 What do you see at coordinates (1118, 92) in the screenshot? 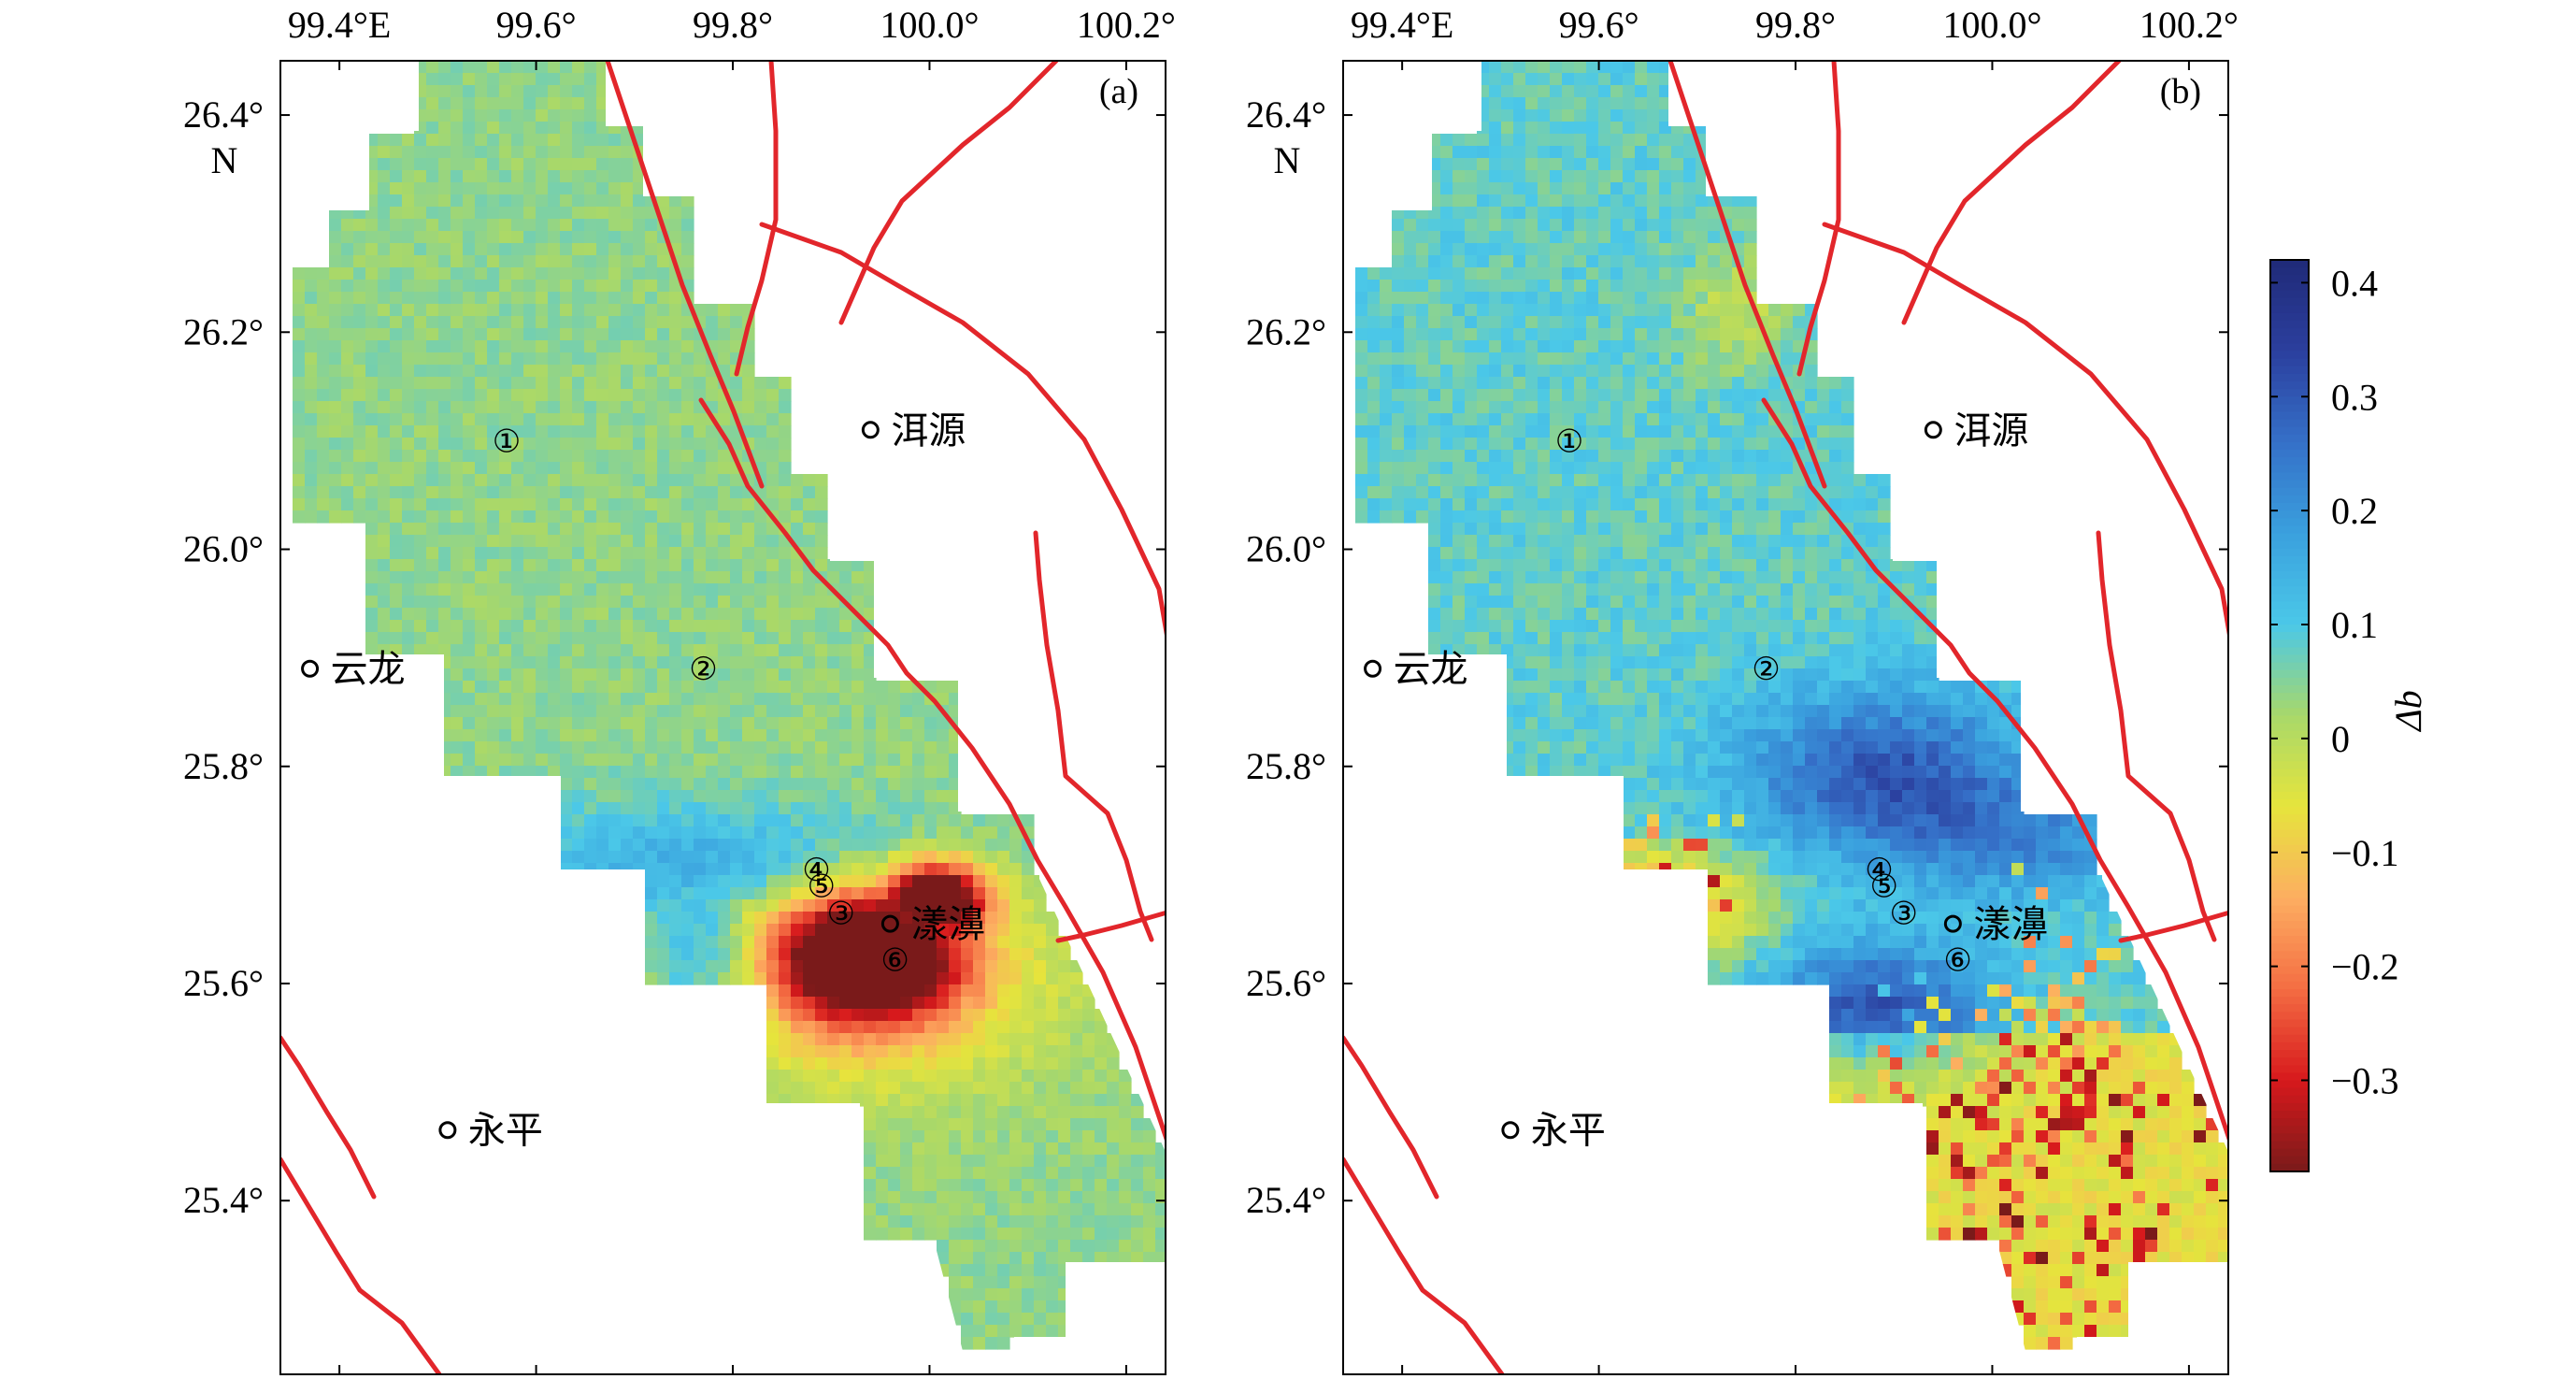
I see `panel-label-a: (a)` at bounding box center [1118, 92].